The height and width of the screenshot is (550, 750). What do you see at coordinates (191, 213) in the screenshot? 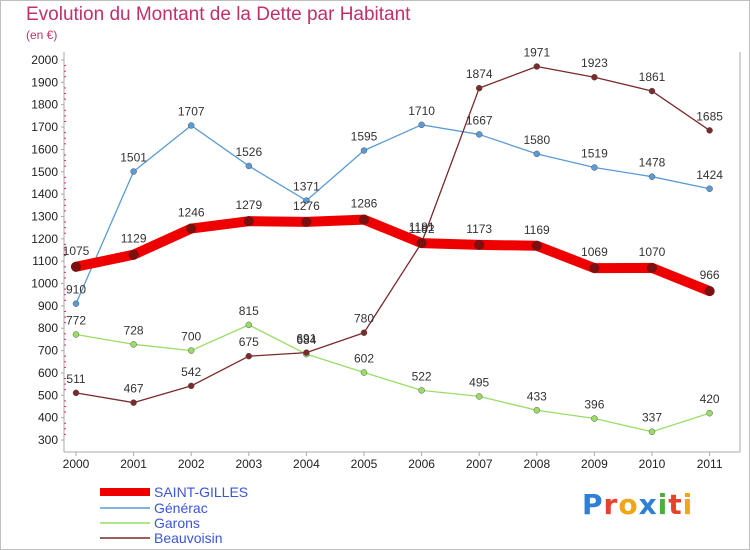
I see `data-label: 1246` at bounding box center [191, 213].